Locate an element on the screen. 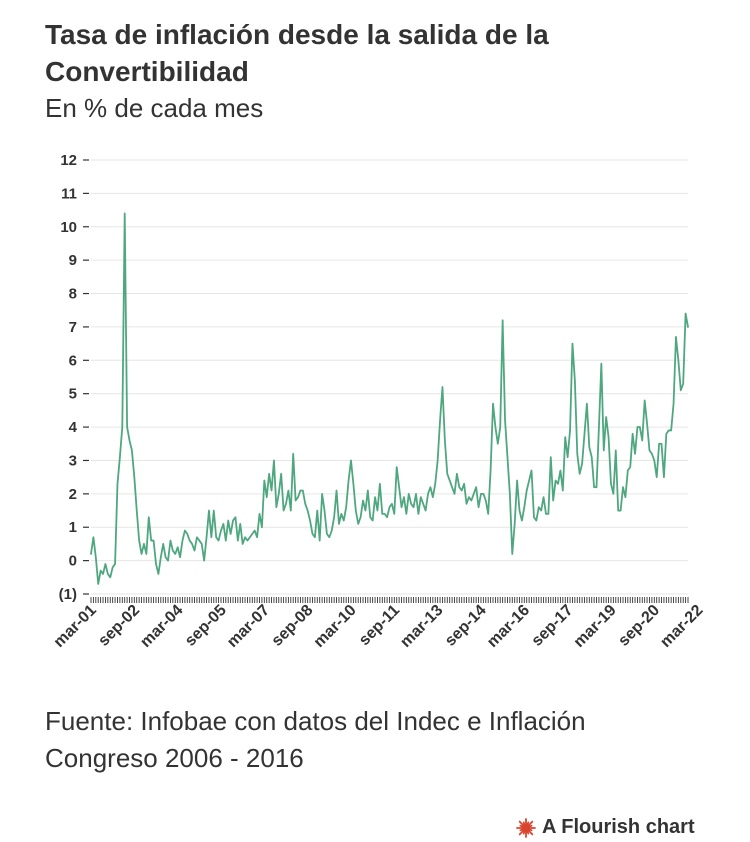 The width and height of the screenshot is (750, 842). y-tick-label: 2 is located at coordinates (73, 494).